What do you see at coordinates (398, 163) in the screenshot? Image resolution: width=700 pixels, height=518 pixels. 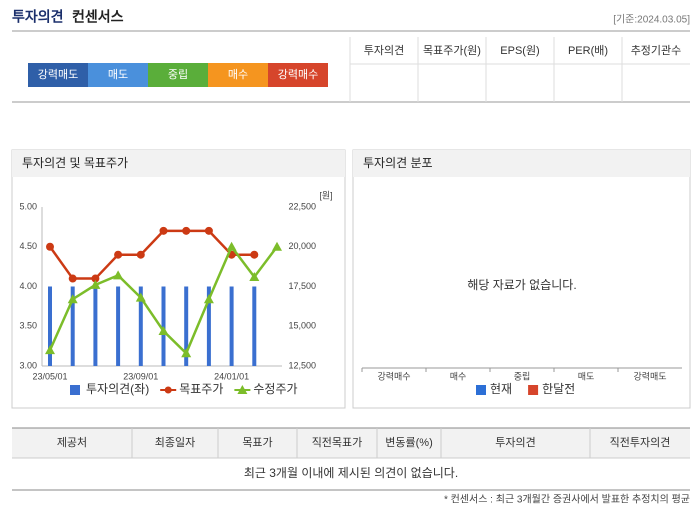 I see `panel-title: 투자의견 분포` at bounding box center [398, 163].